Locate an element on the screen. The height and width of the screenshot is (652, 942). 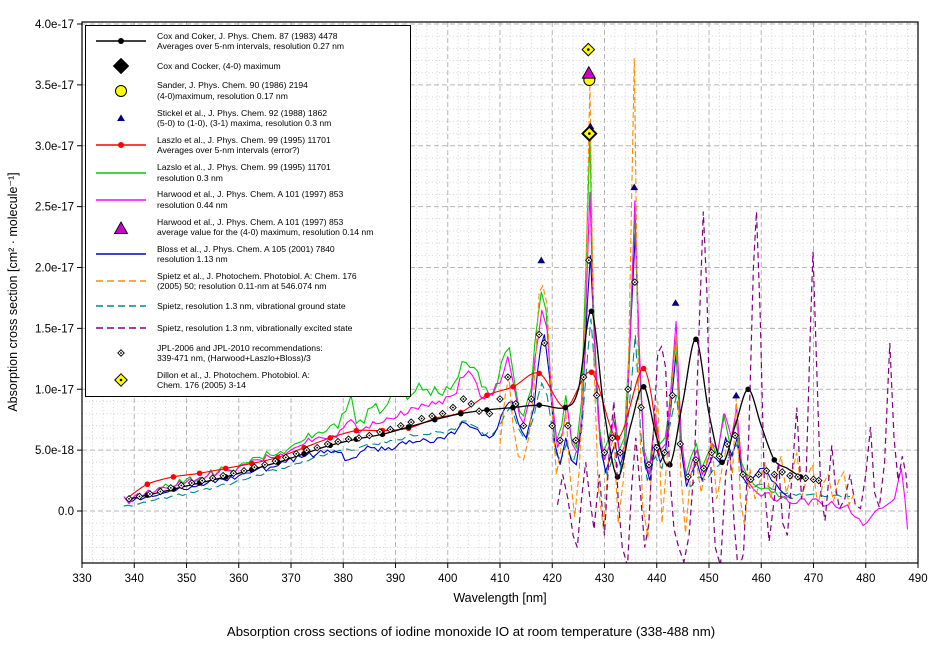
x-tick-label: 480 is located at coordinates (865, 579).